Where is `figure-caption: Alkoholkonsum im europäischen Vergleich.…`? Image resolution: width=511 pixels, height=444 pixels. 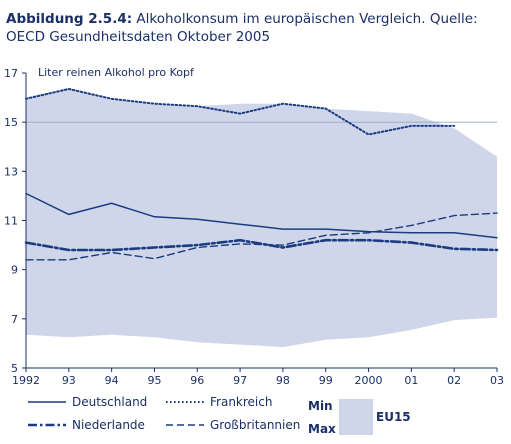
figure-caption: Alkoholkonsum im europäischen Vergleich.… is located at coordinates (242, 28).